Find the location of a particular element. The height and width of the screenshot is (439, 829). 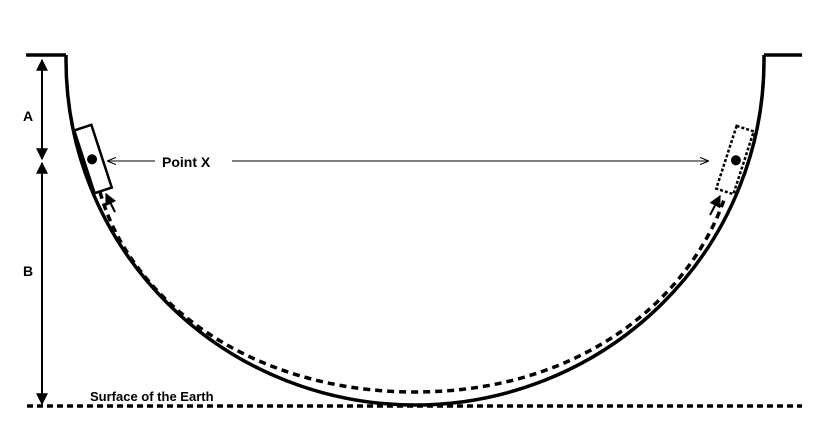

point-x-label: Point X is located at coordinates (186, 162).